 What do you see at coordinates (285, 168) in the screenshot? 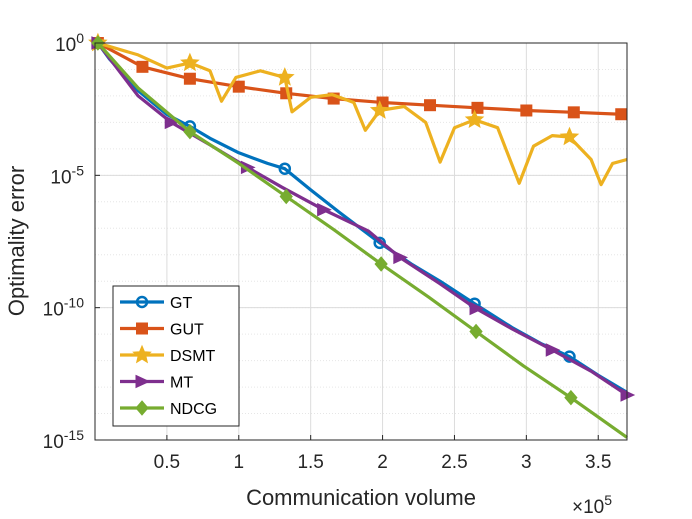
I see `series-marker-gt` at bounding box center [285, 168].